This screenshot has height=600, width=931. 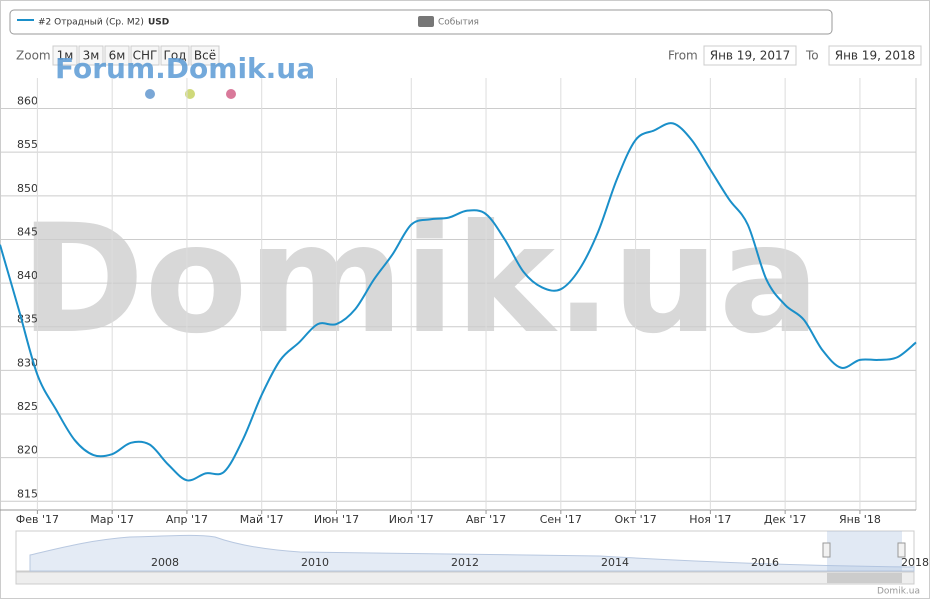 What do you see at coordinates (27, 406) in the screenshot?
I see `y-tick-label: 825` at bounding box center [27, 406].